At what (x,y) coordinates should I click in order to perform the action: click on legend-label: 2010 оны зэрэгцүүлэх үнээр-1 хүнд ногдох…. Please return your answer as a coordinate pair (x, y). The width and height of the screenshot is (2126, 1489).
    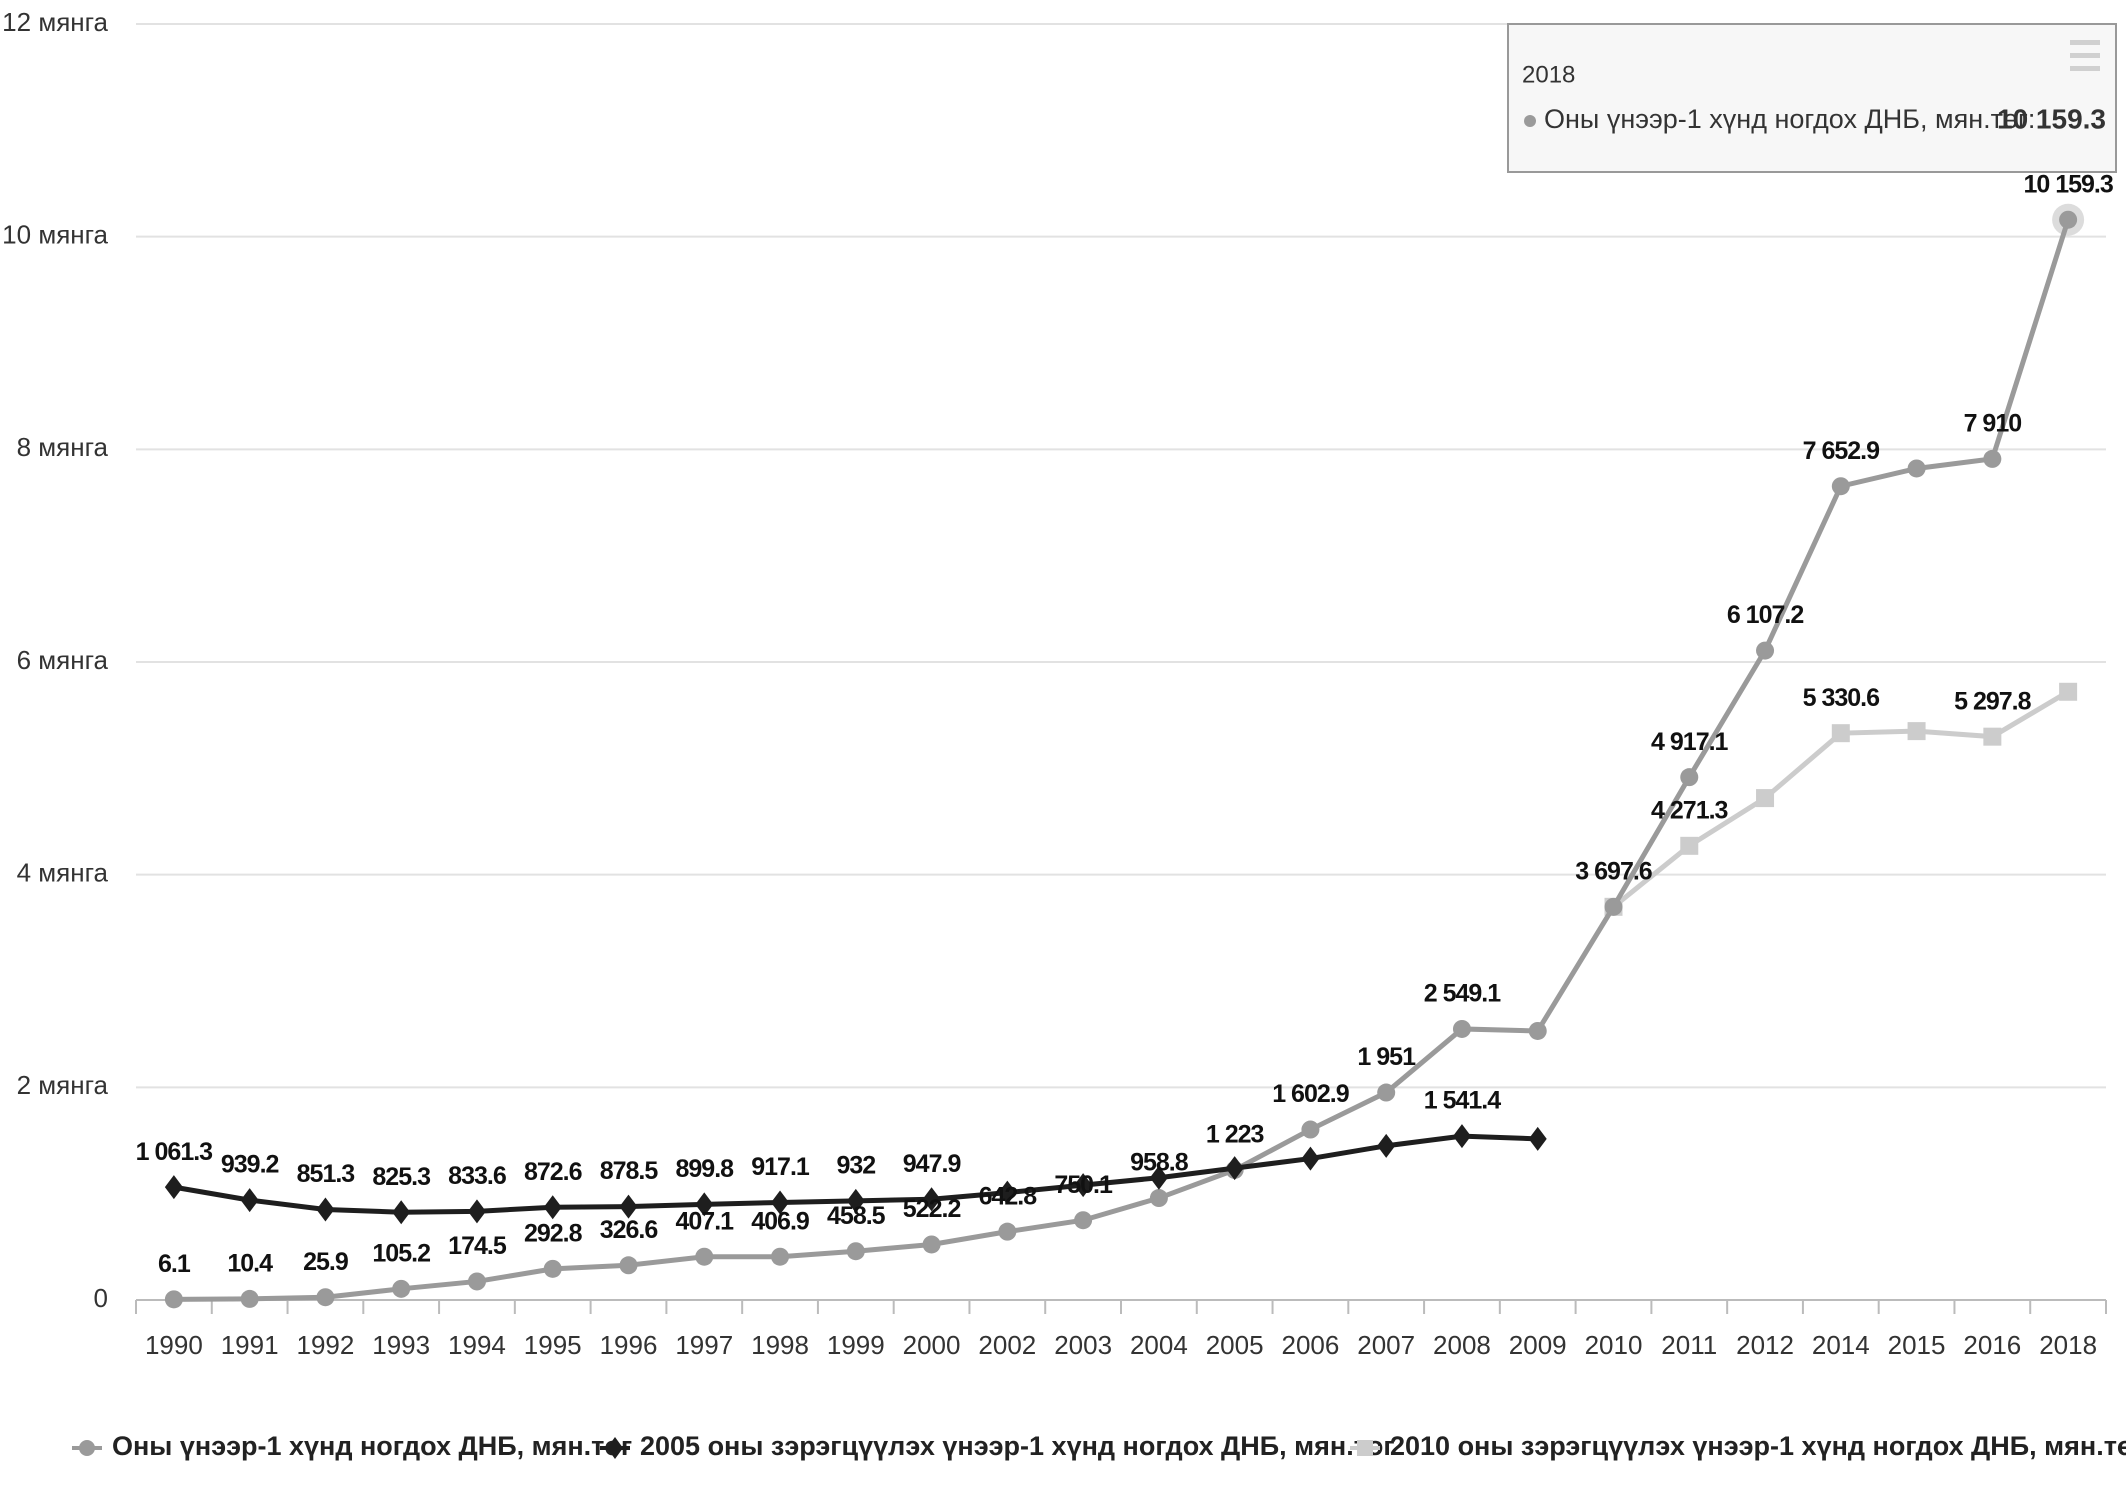
    Looking at the image, I should click on (1758, 1446).